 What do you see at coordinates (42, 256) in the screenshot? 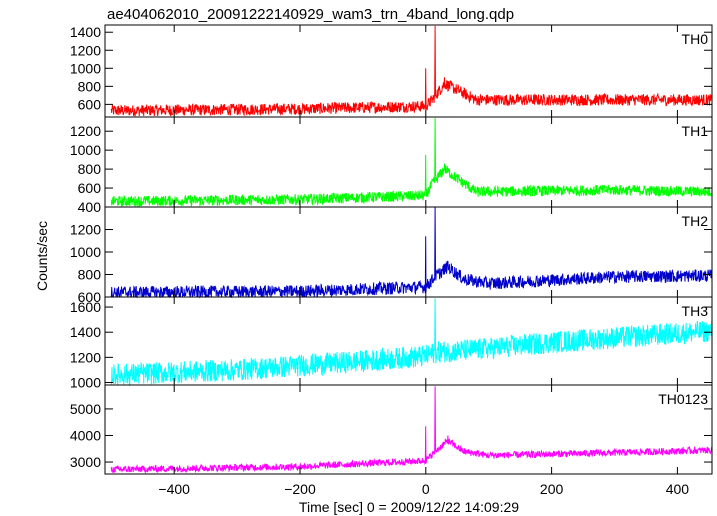
I see `y-axis-label: Counts/sec` at bounding box center [42, 256].